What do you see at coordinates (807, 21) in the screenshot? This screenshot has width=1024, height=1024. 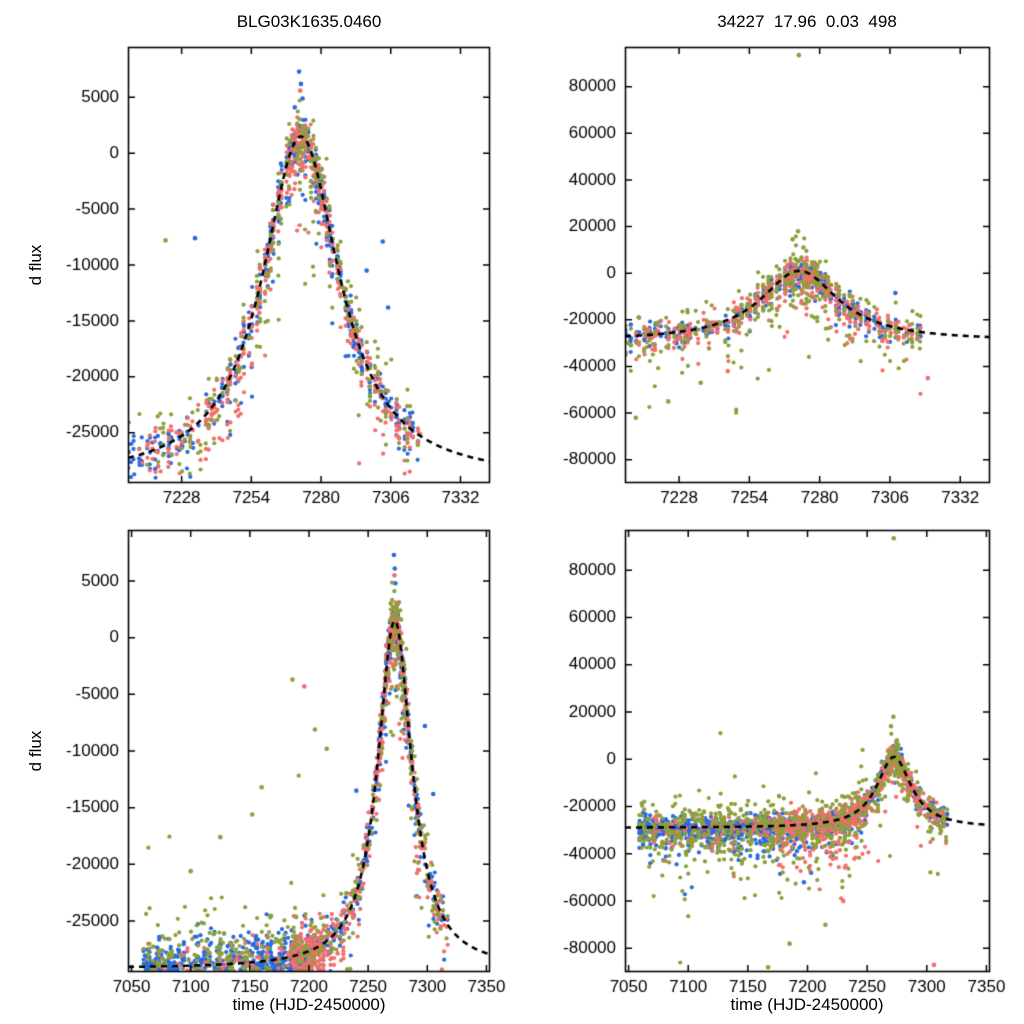 I see `panel-title-right: 34227 17.96 0.03 498` at bounding box center [807, 21].